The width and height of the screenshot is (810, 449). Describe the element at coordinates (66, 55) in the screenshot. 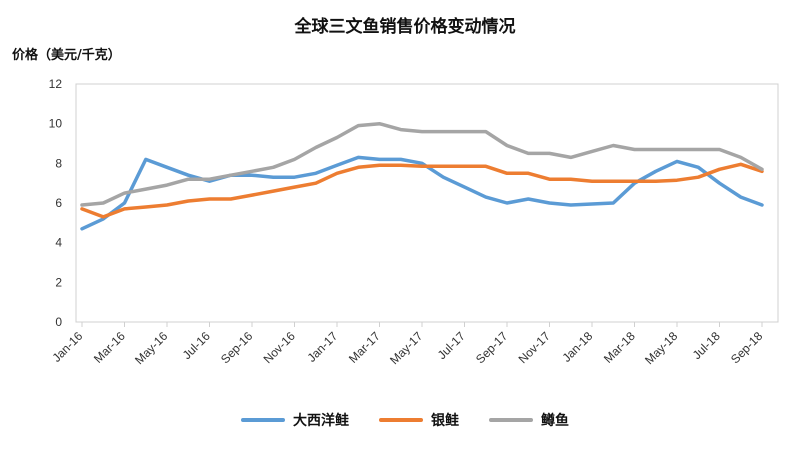

I see `y-axis-label: 价格（美元/千克）` at that location.